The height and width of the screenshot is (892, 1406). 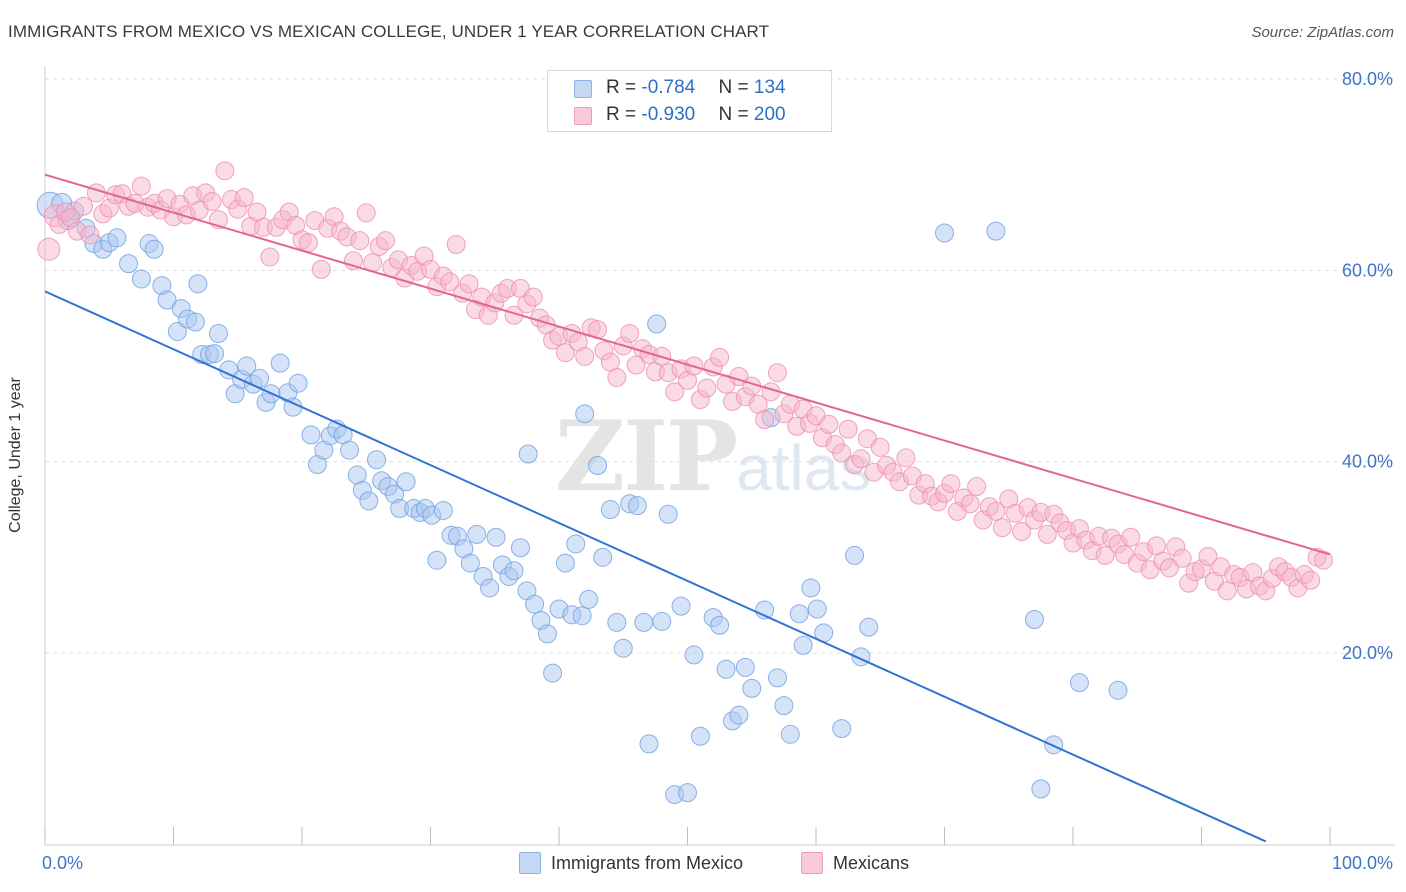 I want to click on legend-swatch-blue, so click(x=530, y=863).